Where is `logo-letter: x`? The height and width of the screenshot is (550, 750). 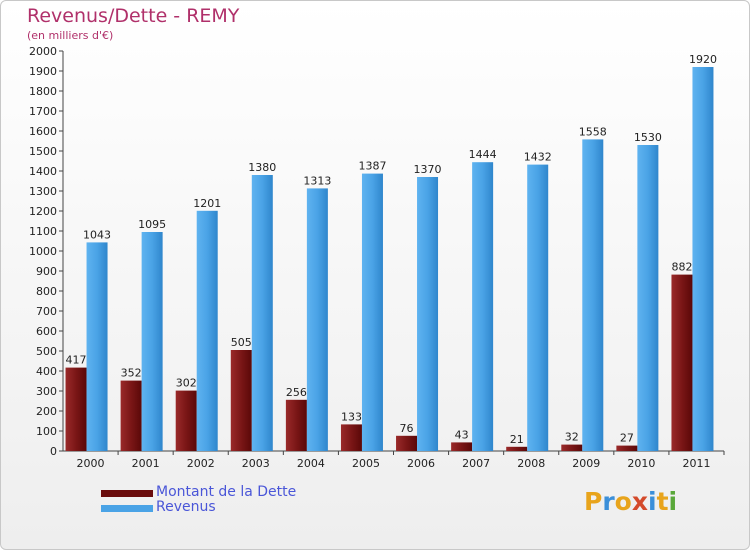 logo-letter: x is located at coordinates (639, 501).